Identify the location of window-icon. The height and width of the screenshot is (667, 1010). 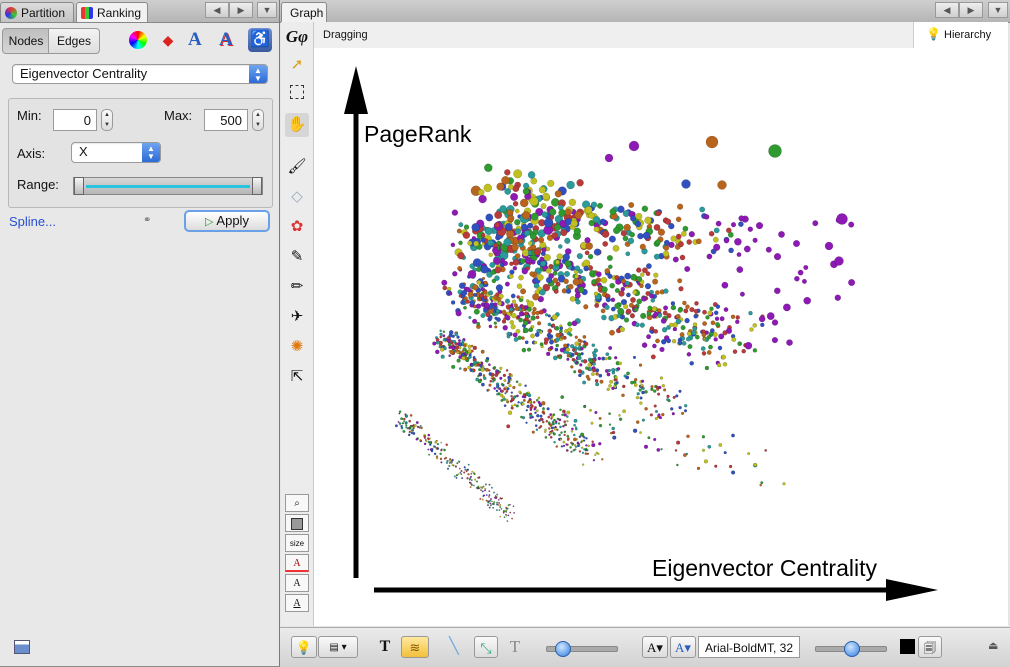
(22, 647).